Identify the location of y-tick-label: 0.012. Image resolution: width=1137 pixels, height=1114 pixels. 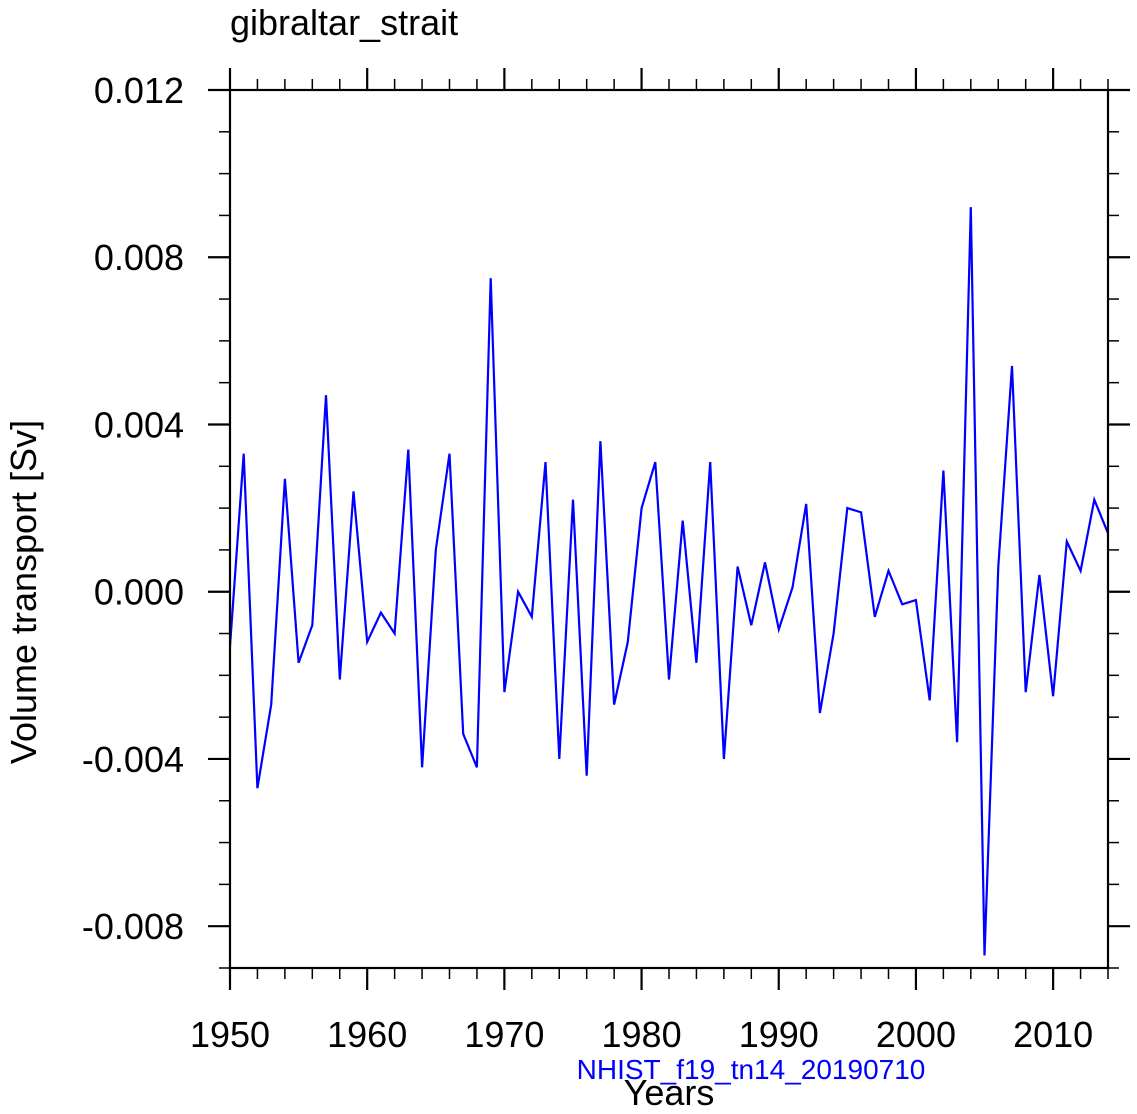
(139, 90).